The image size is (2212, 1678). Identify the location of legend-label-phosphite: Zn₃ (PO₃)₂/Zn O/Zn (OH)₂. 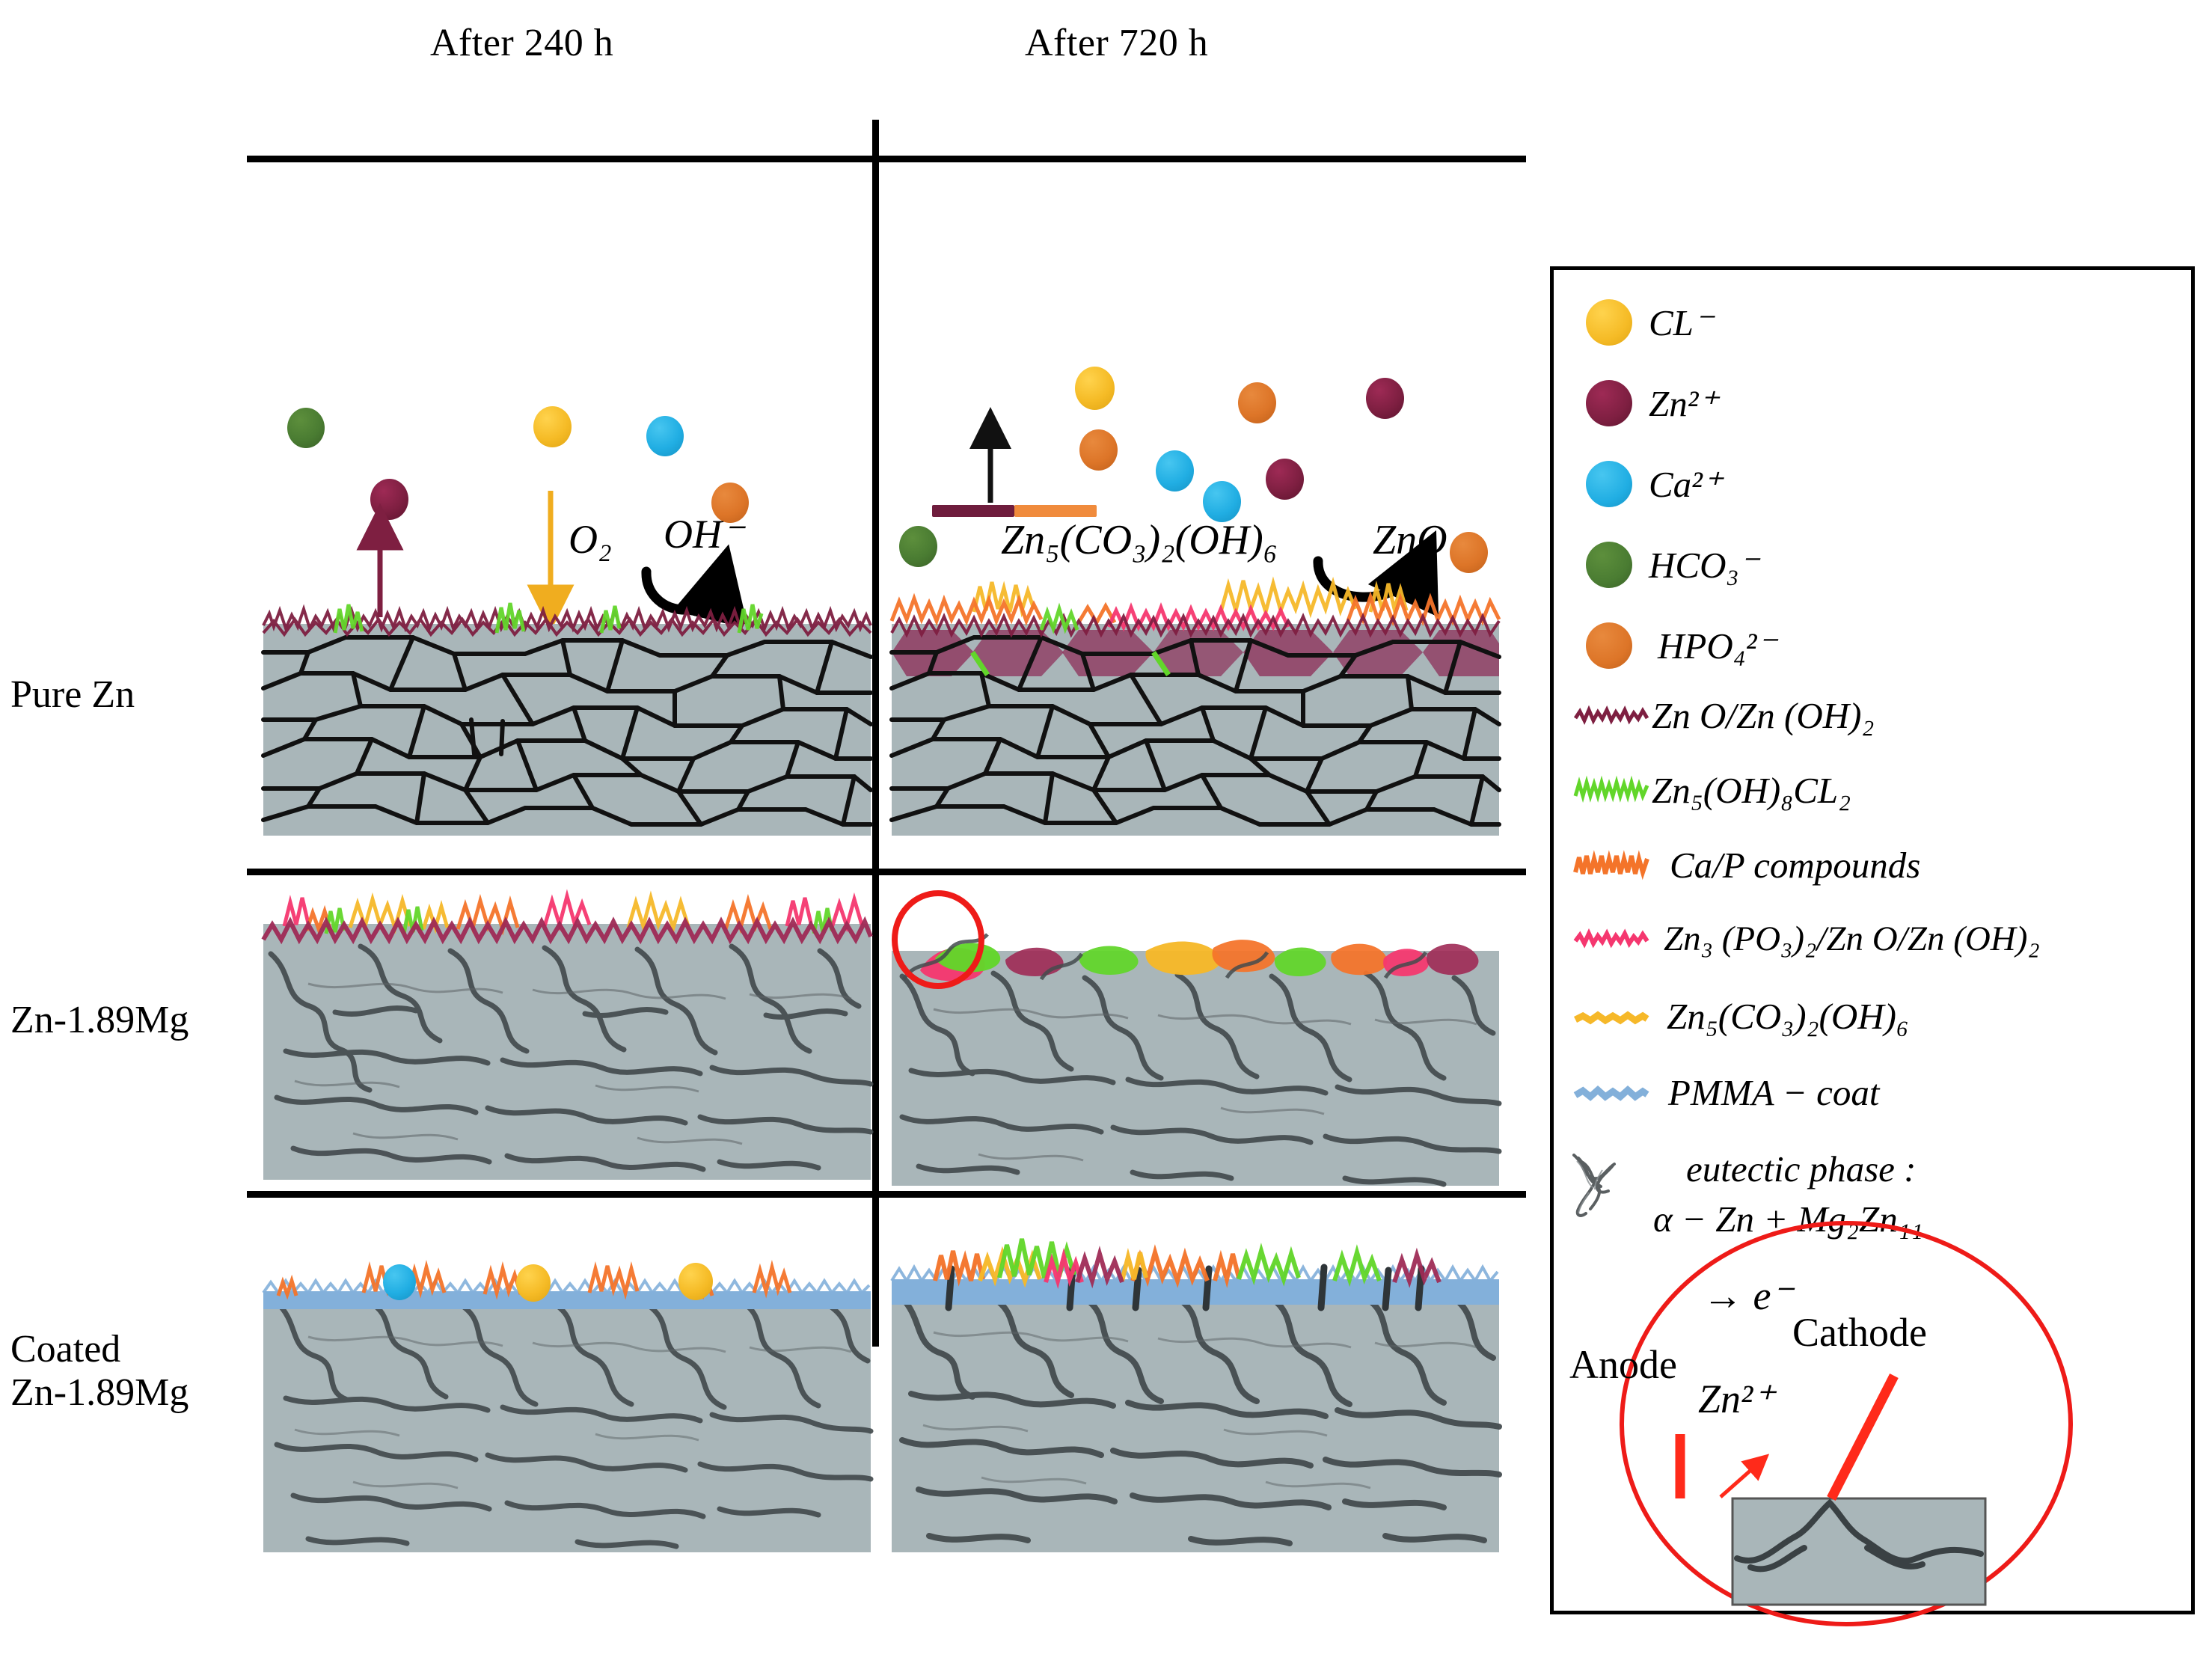
(1852, 939).